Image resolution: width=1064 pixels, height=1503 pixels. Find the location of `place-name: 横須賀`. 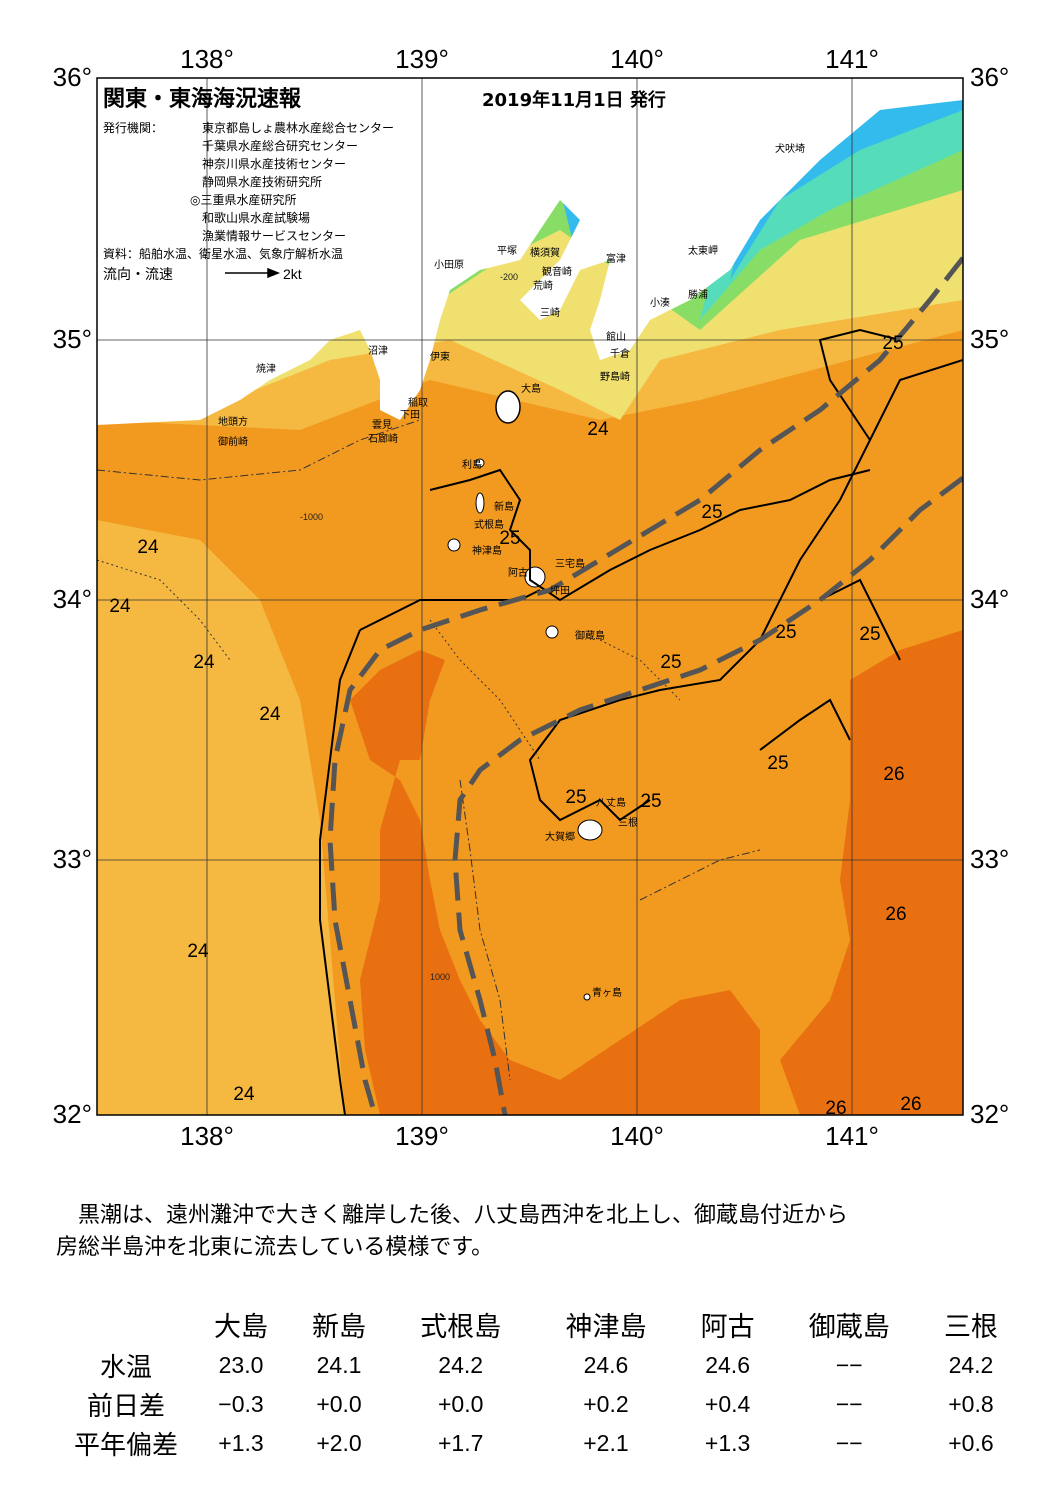

place-name: 横須賀 is located at coordinates (545, 252).